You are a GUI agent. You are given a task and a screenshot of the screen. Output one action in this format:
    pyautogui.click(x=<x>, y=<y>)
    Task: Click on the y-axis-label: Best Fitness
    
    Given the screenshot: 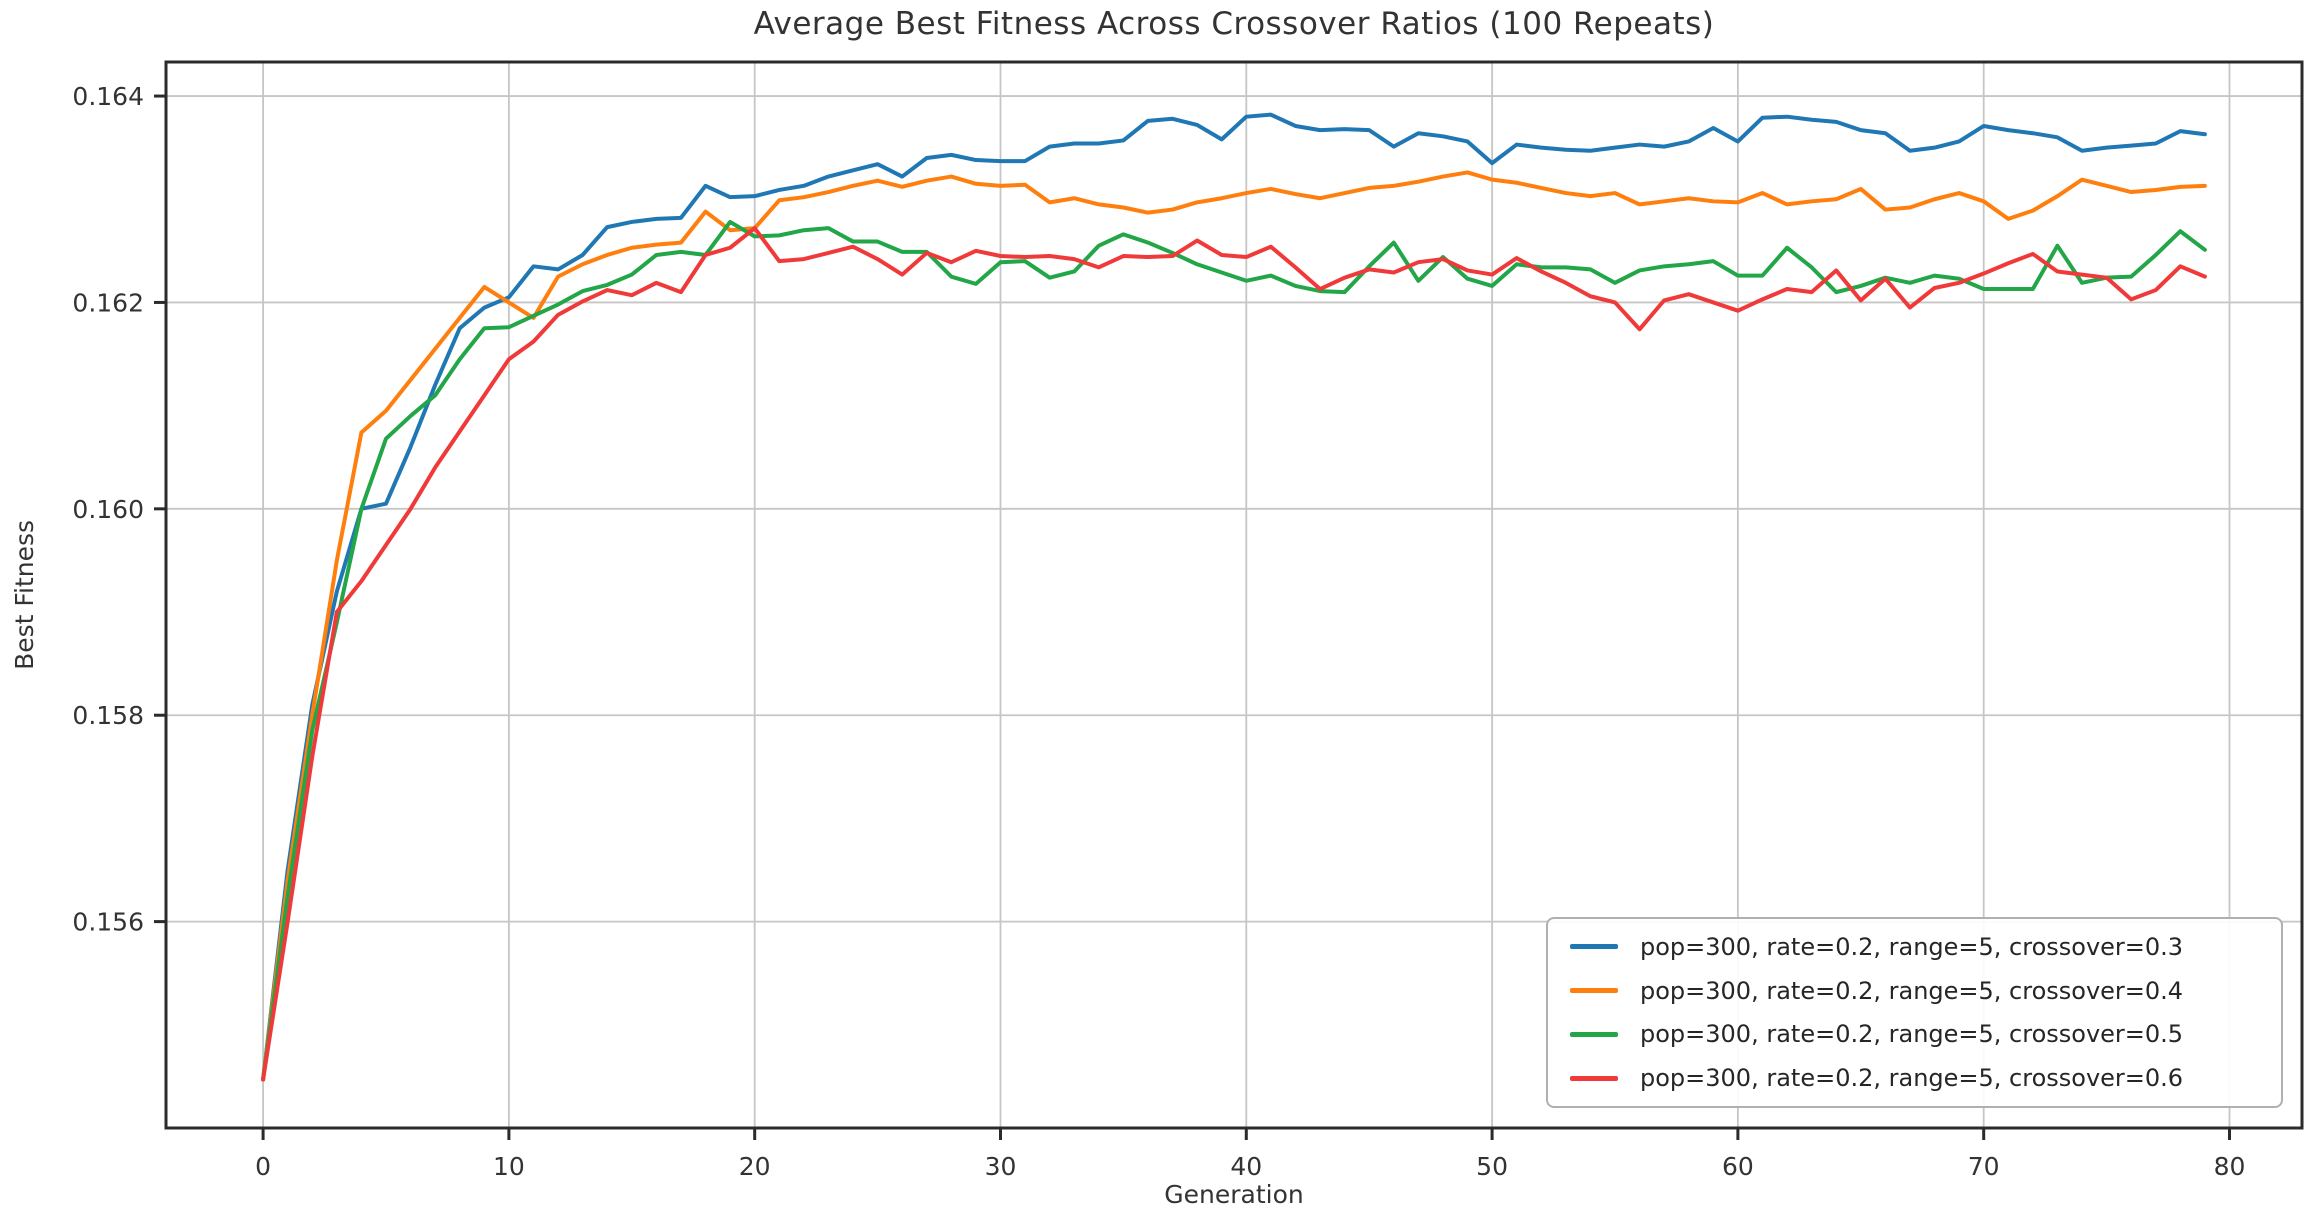 What is the action you would take?
    pyautogui.click(x=24, y=595)
    